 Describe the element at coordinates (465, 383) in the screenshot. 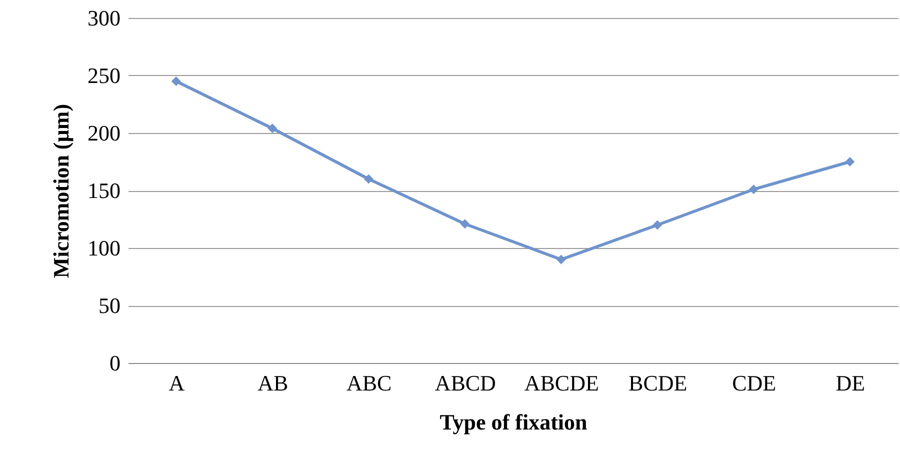

I see `x-tick-label: ABCD` at that location.